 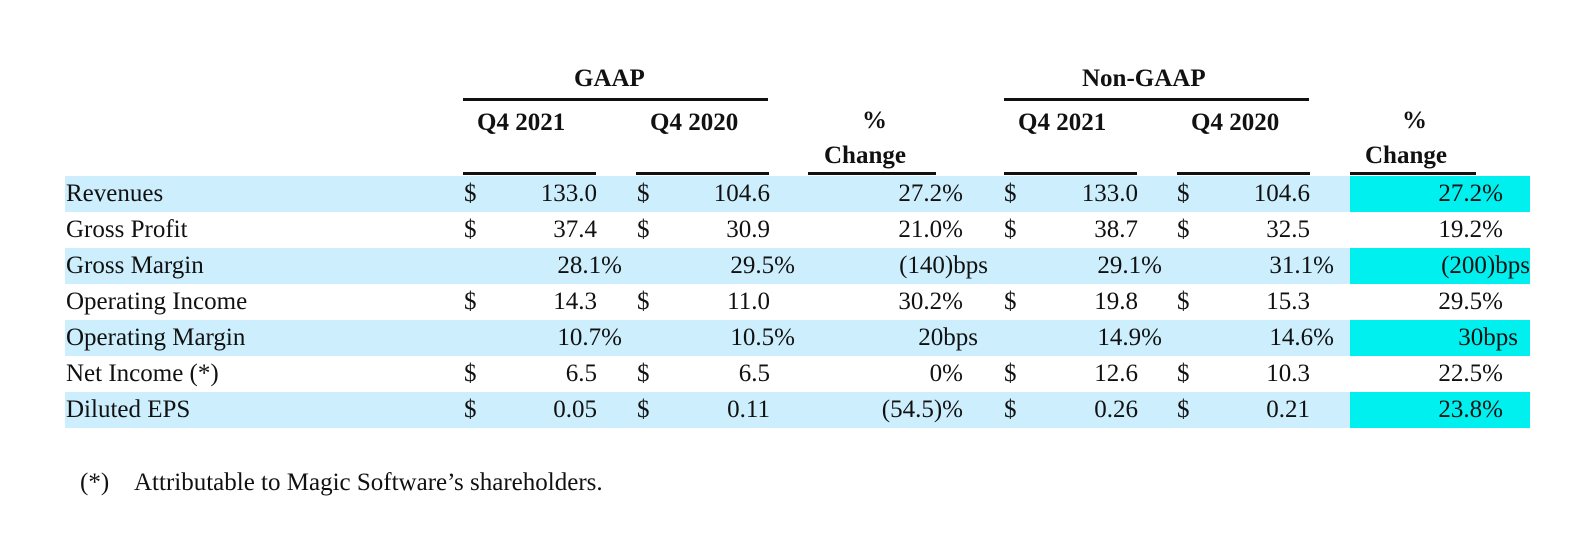 I want to click on col-rule-gaap-change, so click(x=872, y=173).